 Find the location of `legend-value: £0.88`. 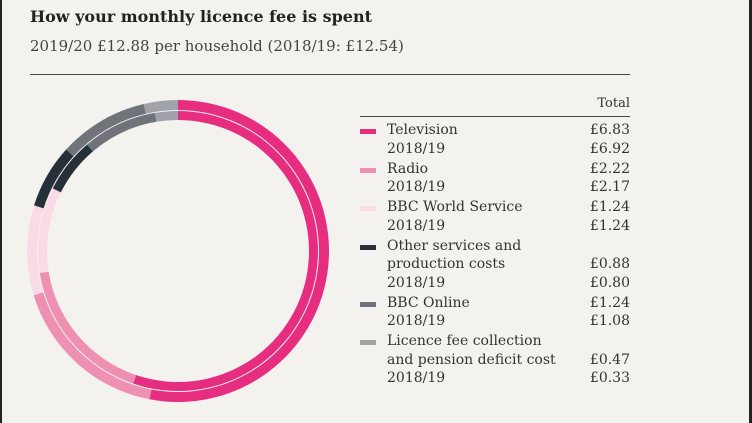

legend-value: £0.88 is located at coordinates (609, 264).